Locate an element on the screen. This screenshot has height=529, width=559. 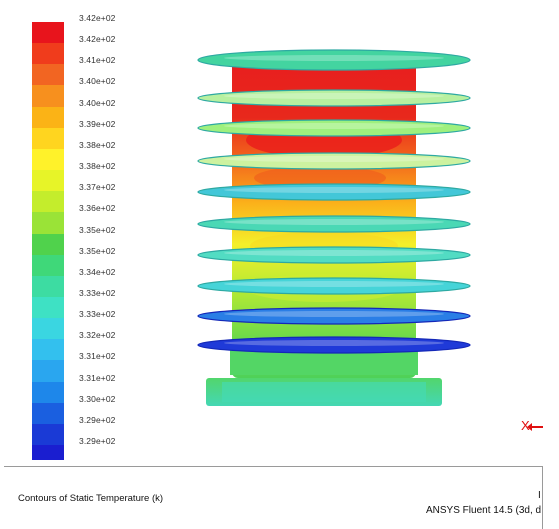
colormap-label: 3.36e+02 is located at coordinates (97, 208).